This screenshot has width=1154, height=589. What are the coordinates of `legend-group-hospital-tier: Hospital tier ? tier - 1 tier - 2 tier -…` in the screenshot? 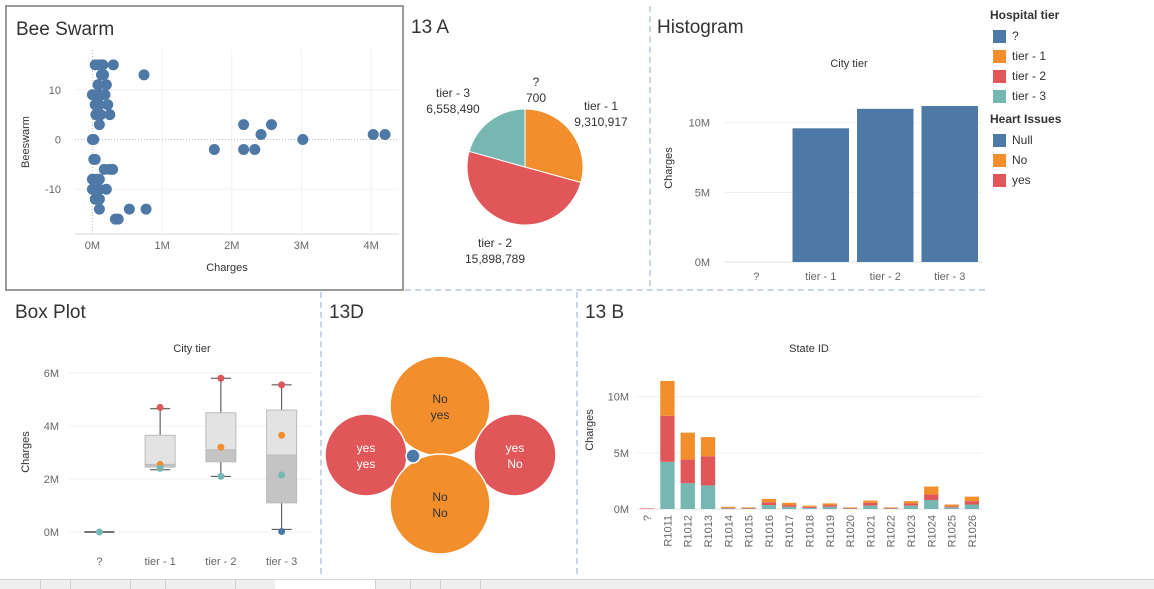 It's located at (1067, 57).